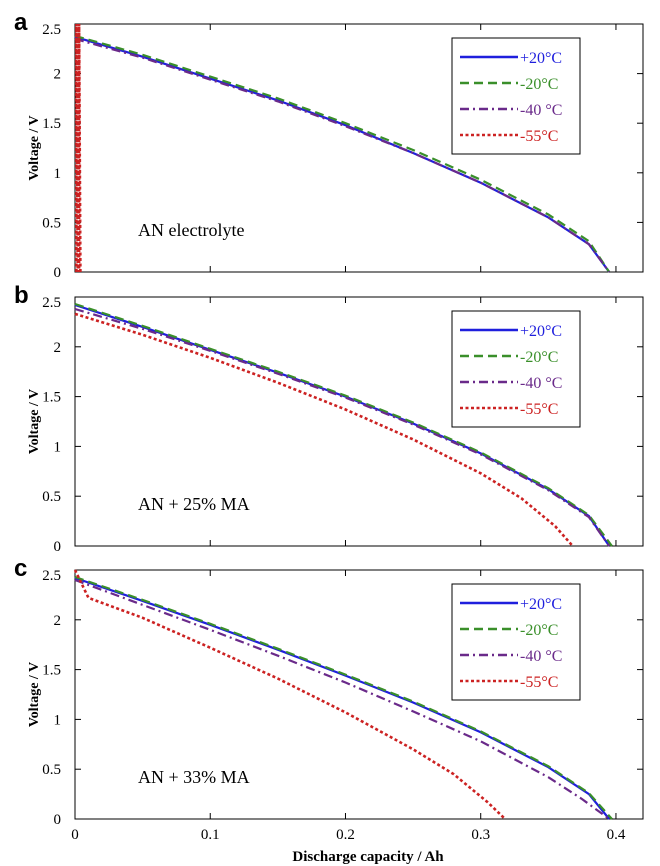 The width and height of the screenshot is (660, 866). What do you see at coordinates (21, 22) in the screenshot?
I see `panel-letter: a` at bounding box center [21, 22].